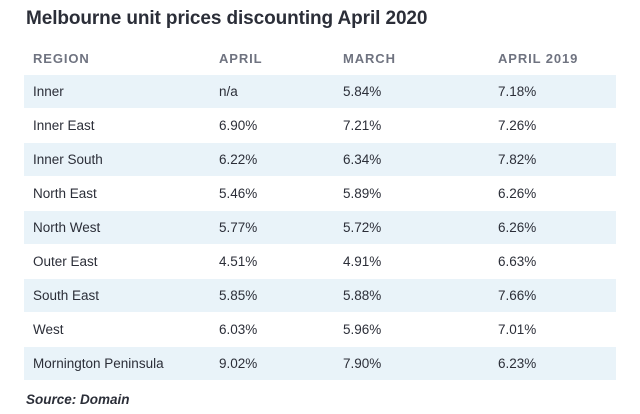 Image resolution: width=640 pixels, height=414 pixels. What do you see at coordinates (369, 58) in the screenshot?
I see `column-header-march: MARCH` at bounding box center [369, 58].